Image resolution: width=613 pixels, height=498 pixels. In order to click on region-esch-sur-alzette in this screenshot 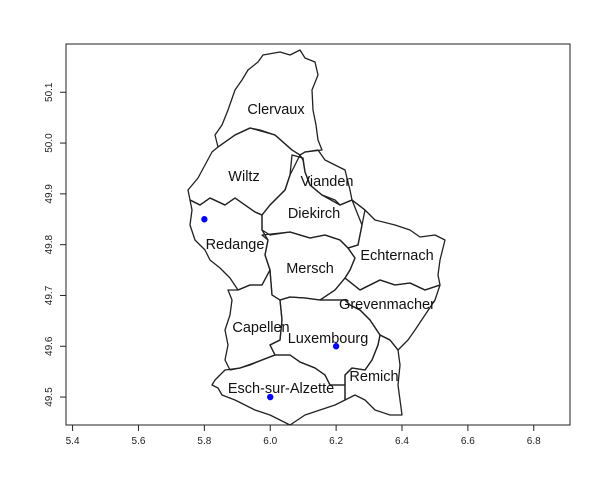, I will do `click(278, 390)`.